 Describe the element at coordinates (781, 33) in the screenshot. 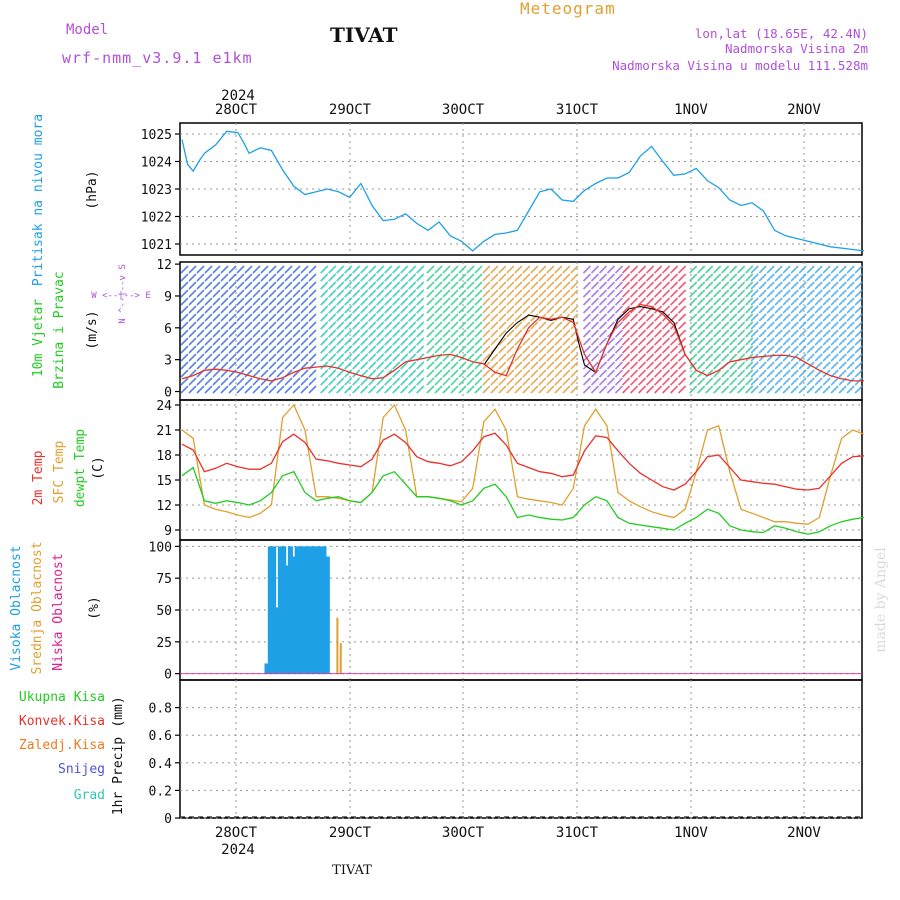

I see `coords-label: lon,lat (18.65E, 42.4N)` at that location.